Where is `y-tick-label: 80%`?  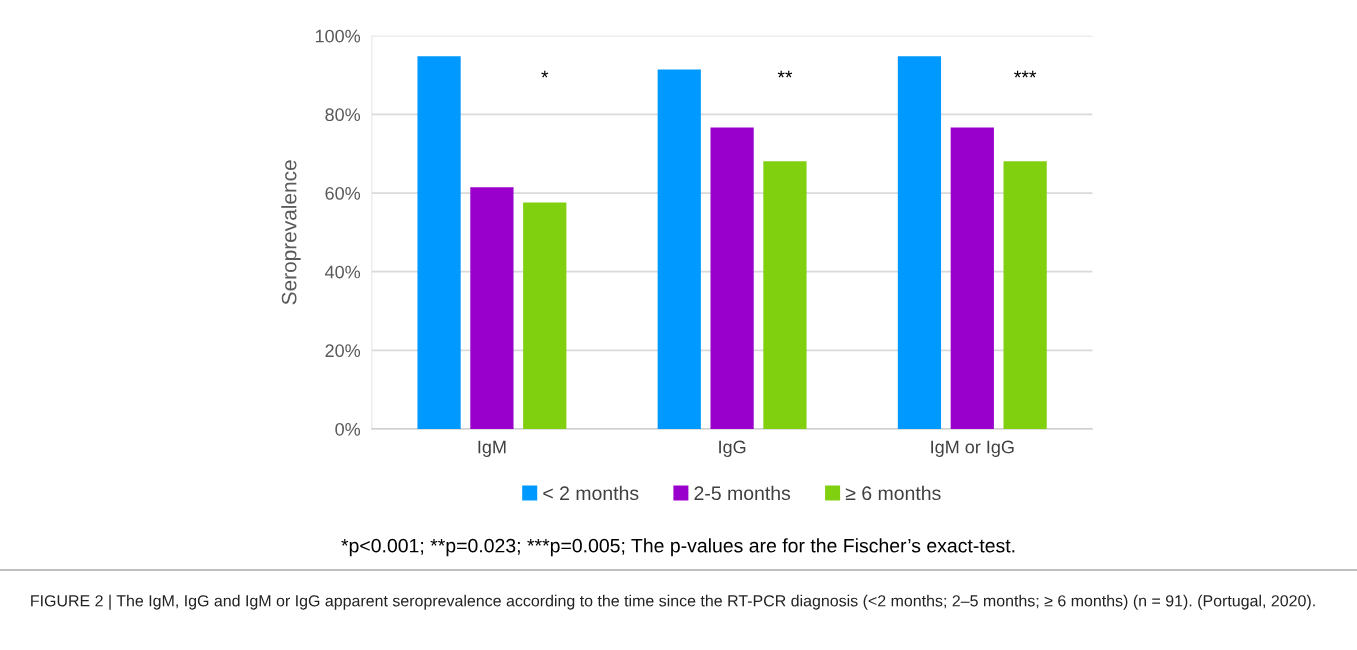
y-tick-label: 80% is located at coordinates (343, 115).